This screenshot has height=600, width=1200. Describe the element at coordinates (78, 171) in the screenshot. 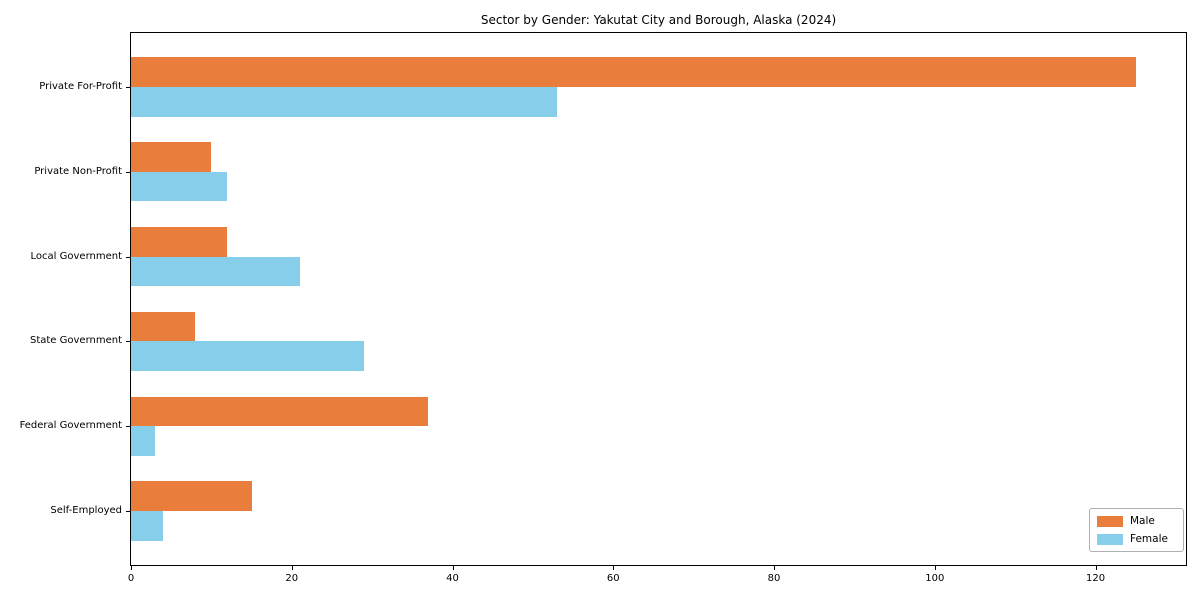

I see `y-tick-label: Private Non-Profit` at that location.